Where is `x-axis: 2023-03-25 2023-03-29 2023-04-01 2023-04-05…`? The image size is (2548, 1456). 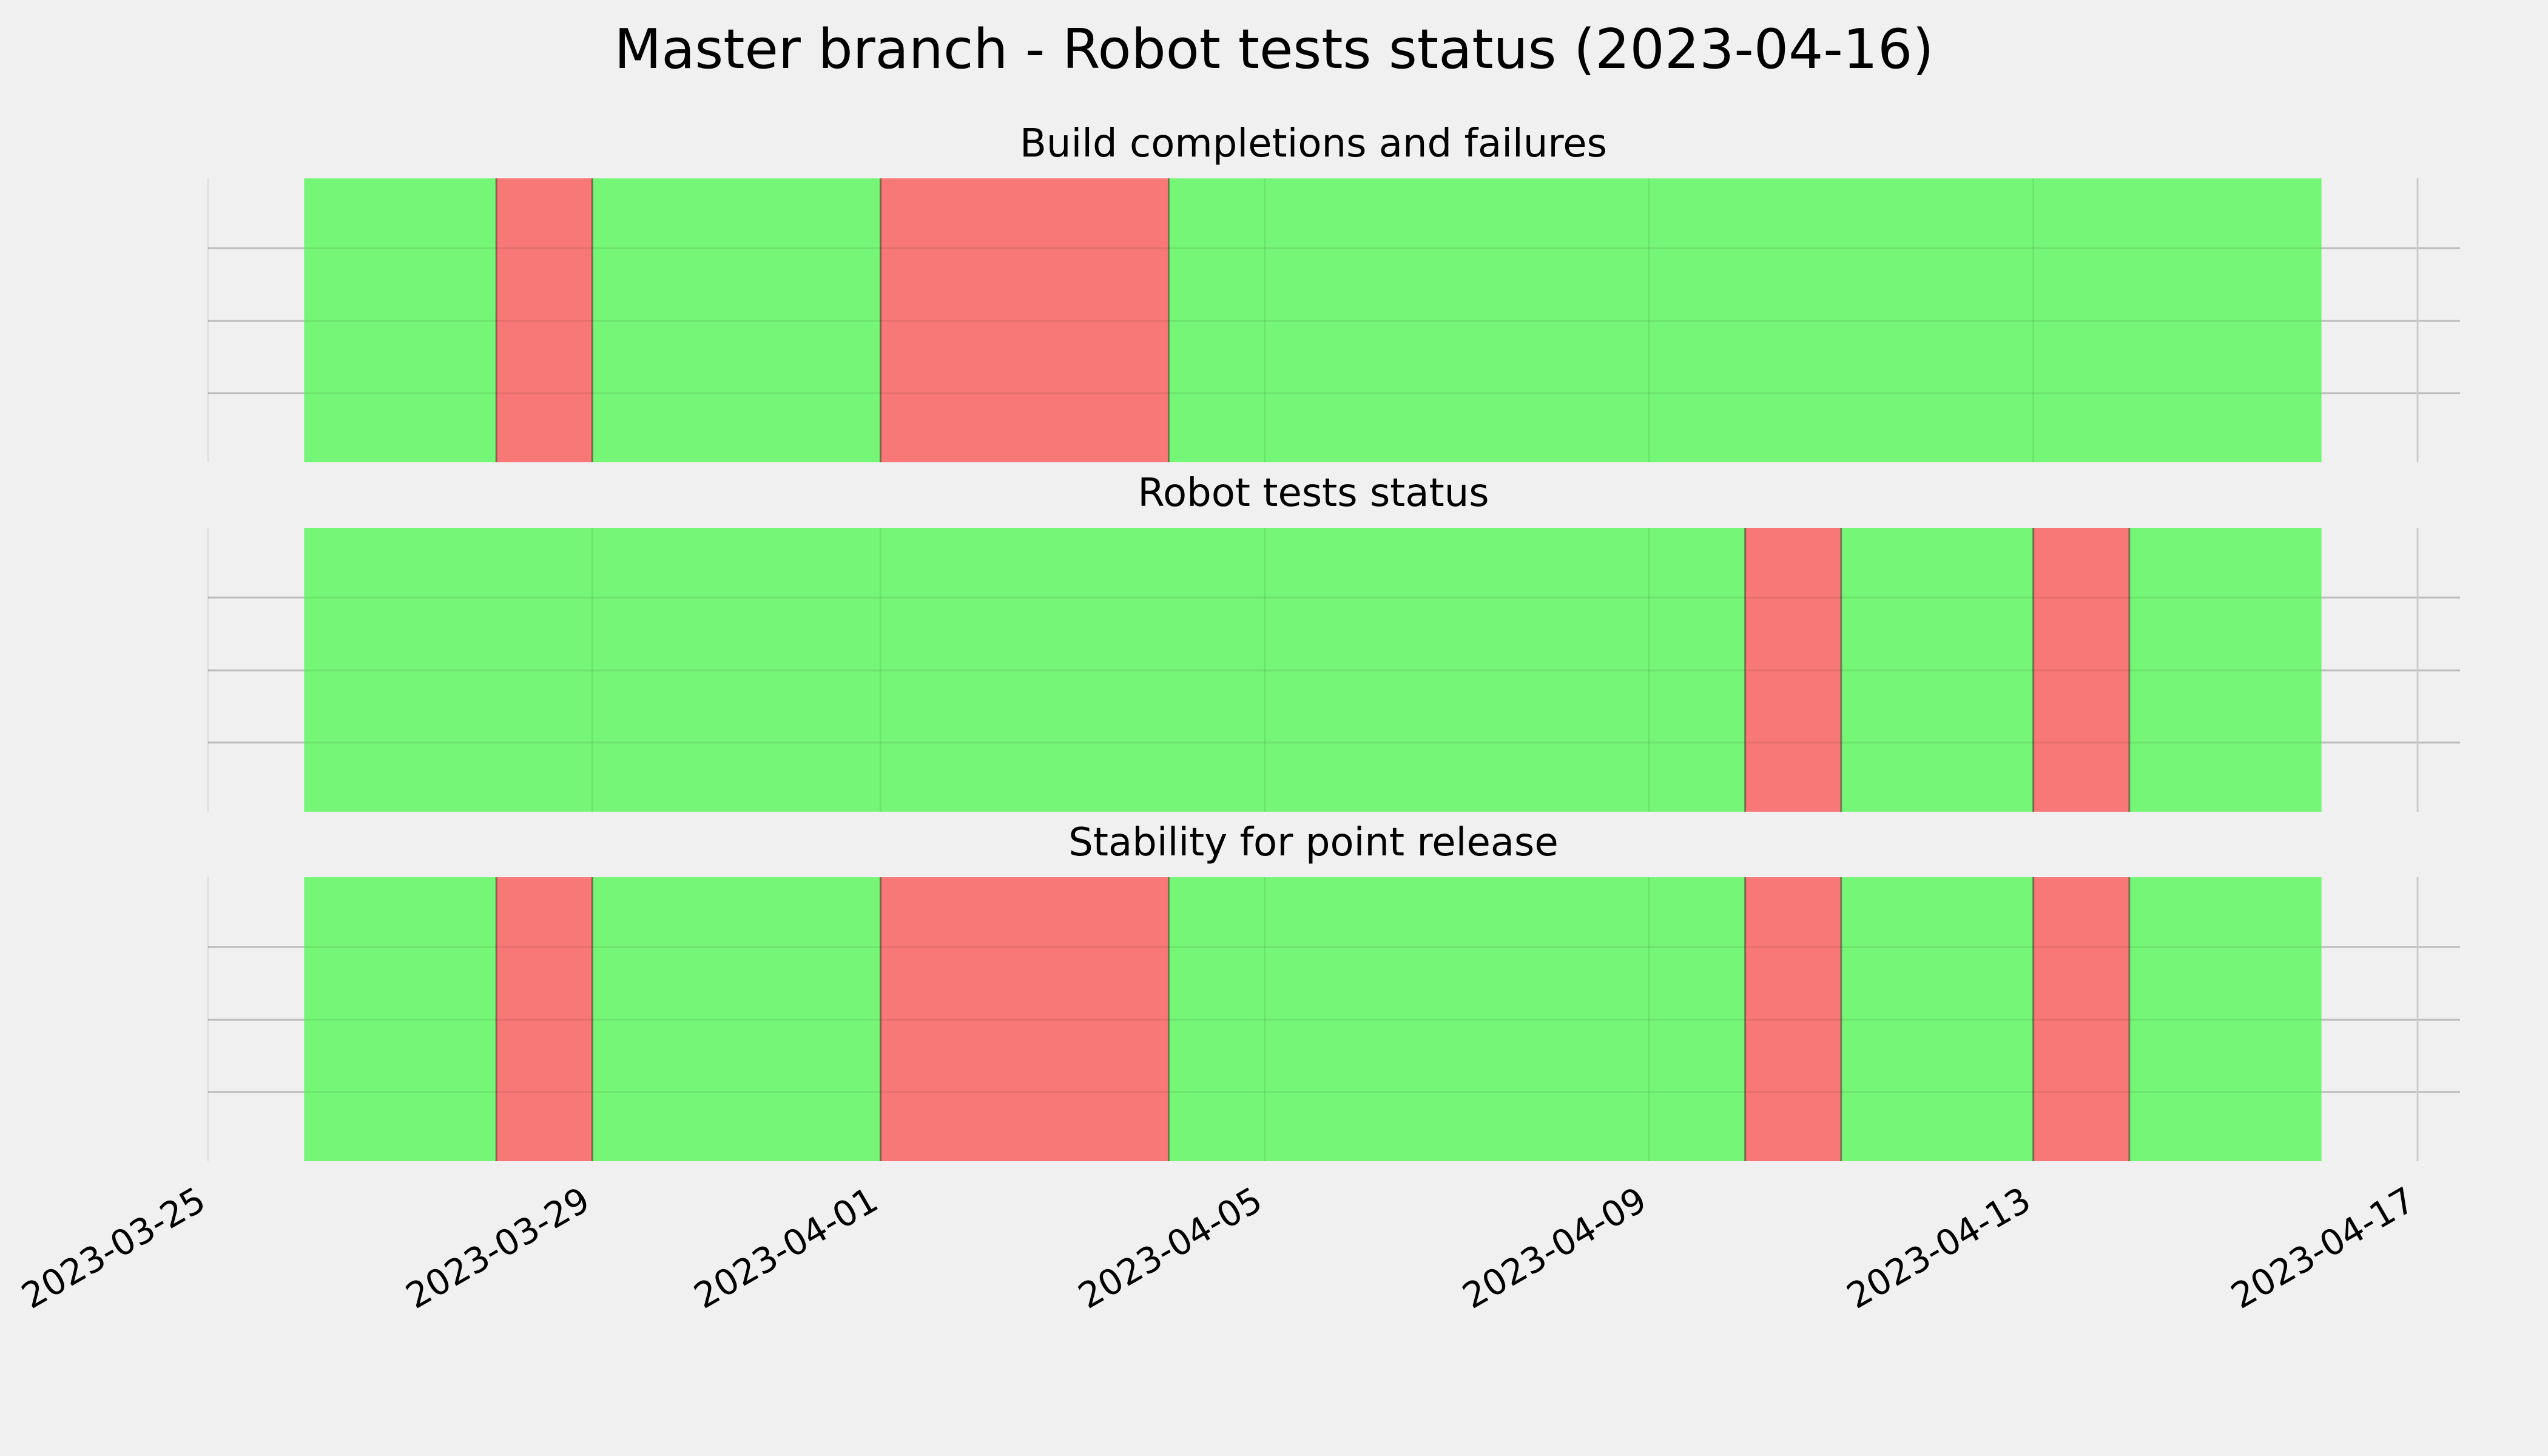 x-axis: 2023-03-25 2023-03-29 2023-04-01 2023-04-05… is located at coordinates (1218, 1247).